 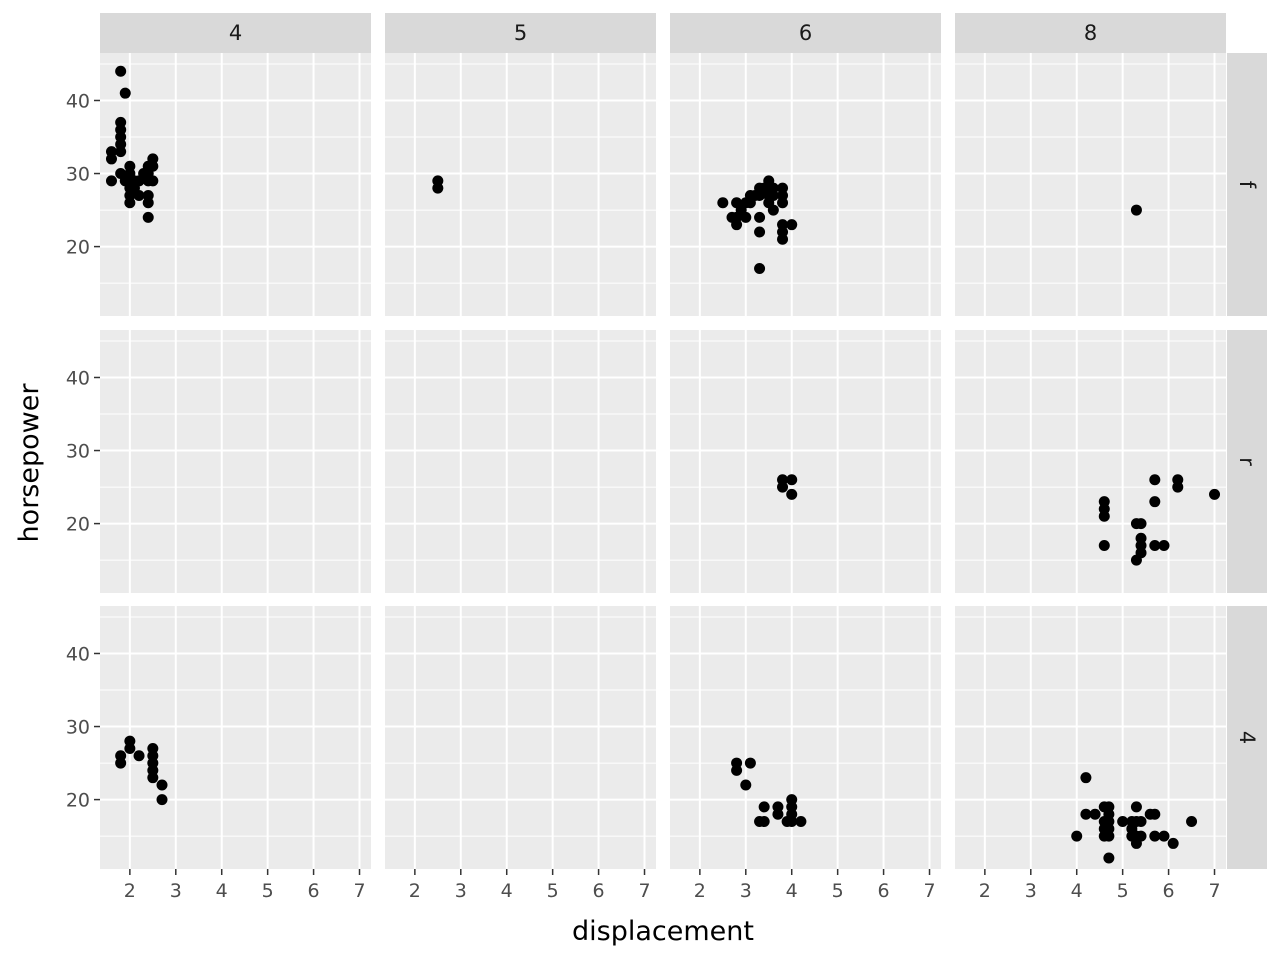 I want to click on panel-5-f, so click(x=520, y=184).